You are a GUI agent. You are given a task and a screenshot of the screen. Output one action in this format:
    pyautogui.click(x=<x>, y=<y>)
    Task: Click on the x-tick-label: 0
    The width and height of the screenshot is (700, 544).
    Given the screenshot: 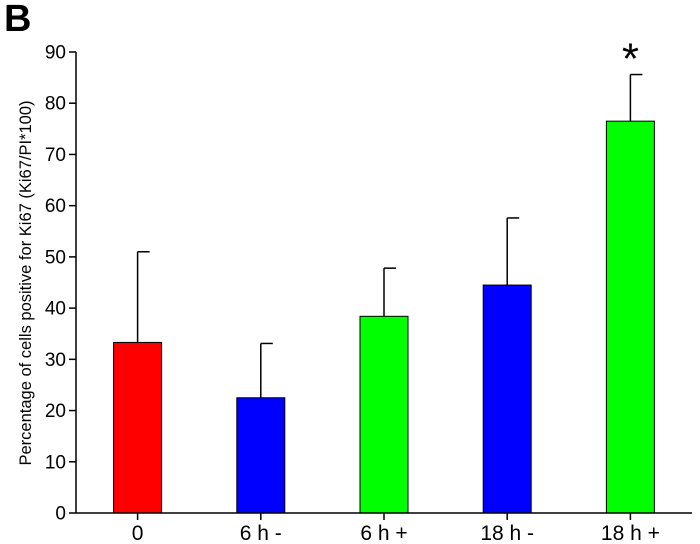 What is the action you would take?
    pyautogui.click(x=138, y=533)
    